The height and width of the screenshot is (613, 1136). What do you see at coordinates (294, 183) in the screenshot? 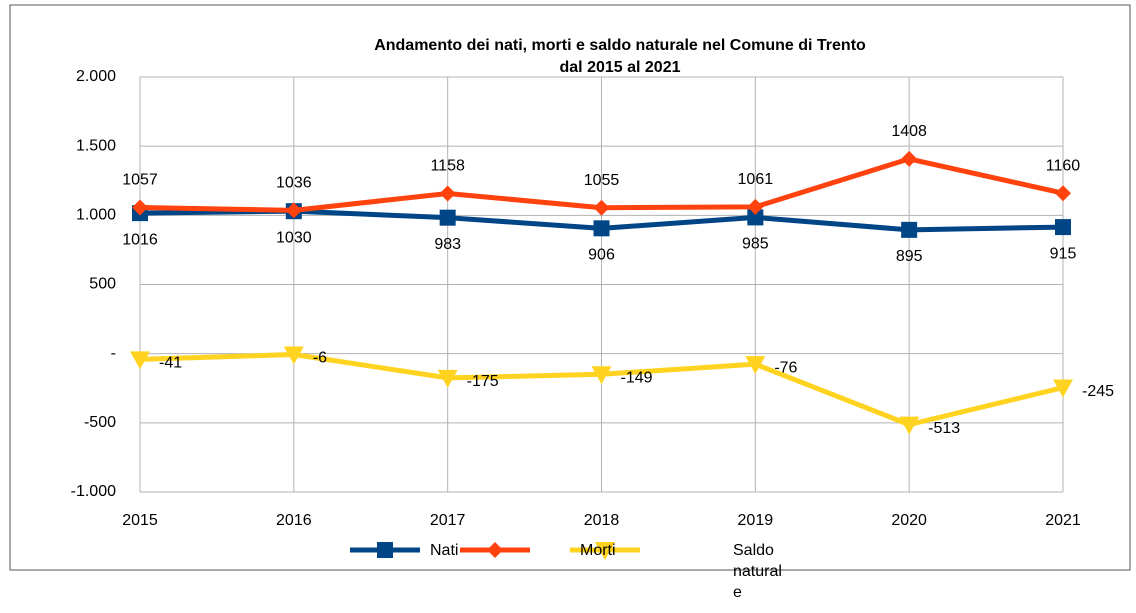
I see `data-label: 1036` at bounding box center [294, 183].